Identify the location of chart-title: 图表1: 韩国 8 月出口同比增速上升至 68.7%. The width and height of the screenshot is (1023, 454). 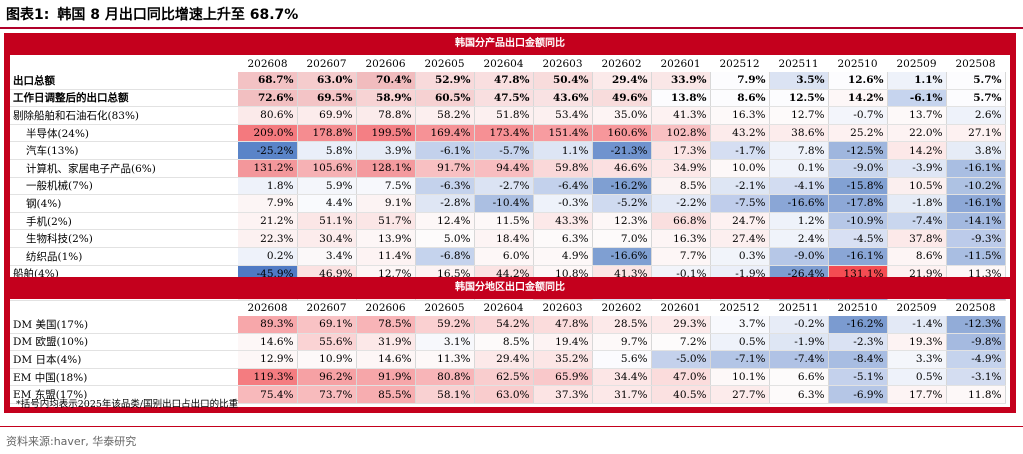
(156, 15).